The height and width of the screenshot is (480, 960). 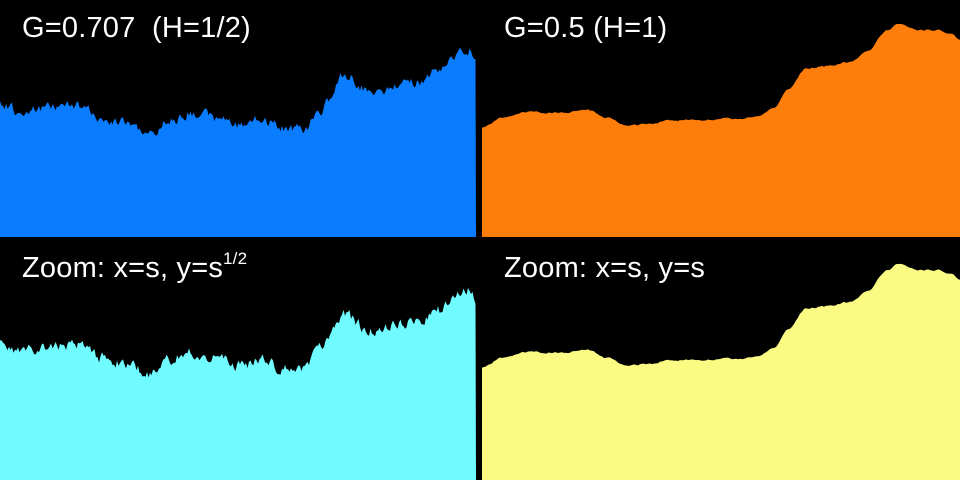 I want to click on horizontal-divider, so click(x=480, y=238).